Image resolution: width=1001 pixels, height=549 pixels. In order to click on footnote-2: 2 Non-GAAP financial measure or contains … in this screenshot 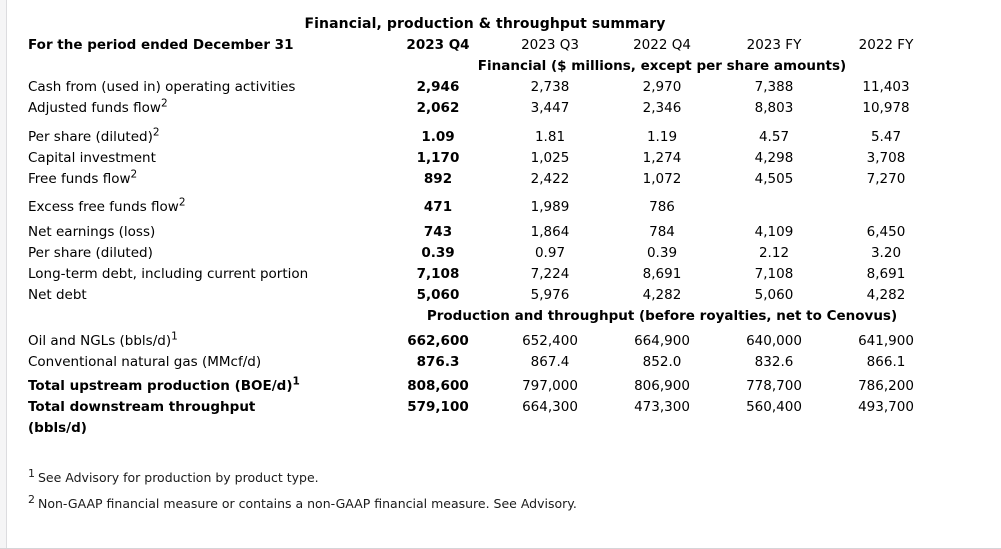, I will do `click(485, 504)`.